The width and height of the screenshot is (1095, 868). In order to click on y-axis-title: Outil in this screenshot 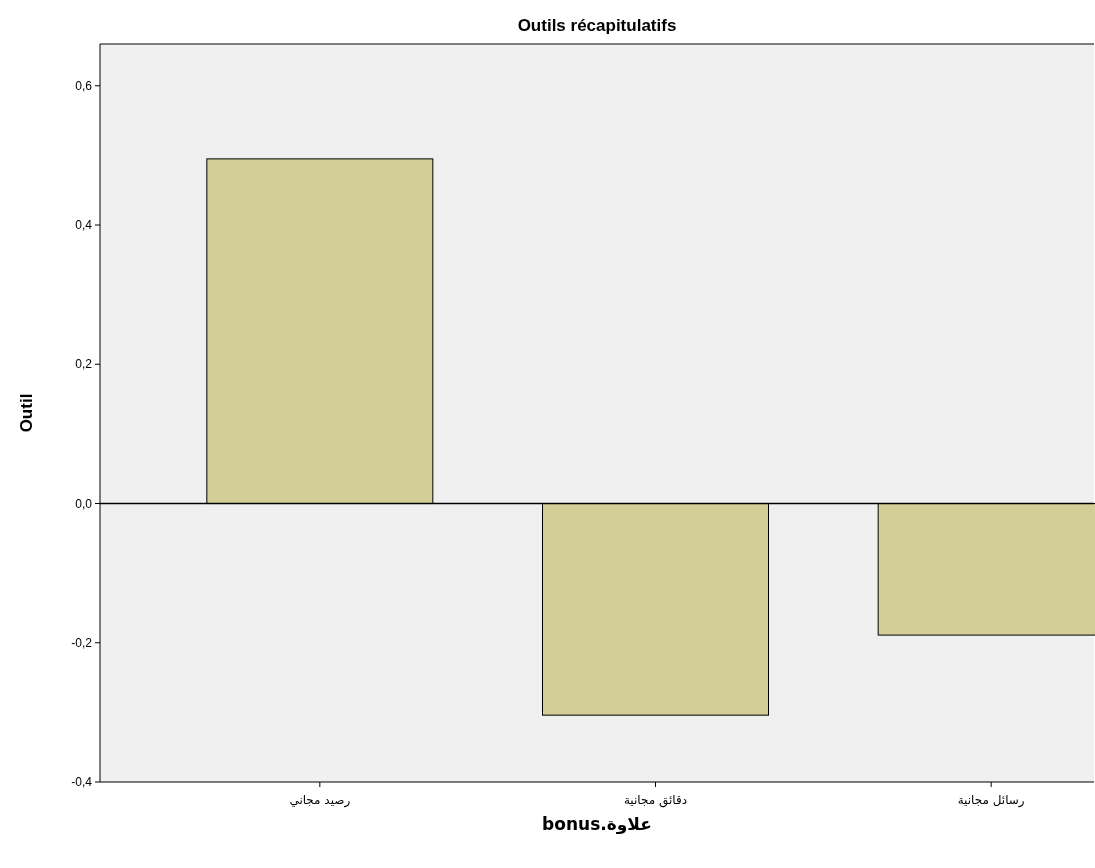, I will do `click(26, 413)`.